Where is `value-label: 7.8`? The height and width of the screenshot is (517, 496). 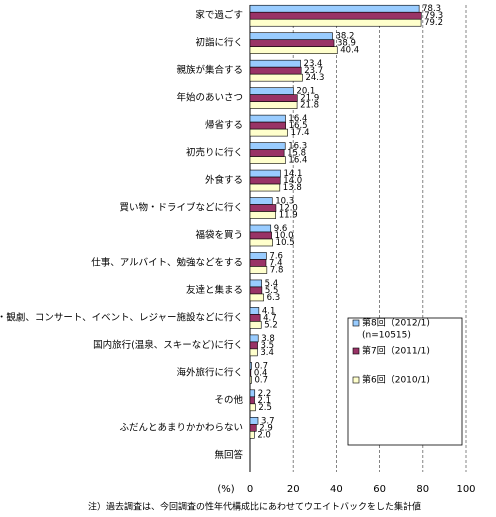 value-label: 7.8 is located at coordinates (277, 270).